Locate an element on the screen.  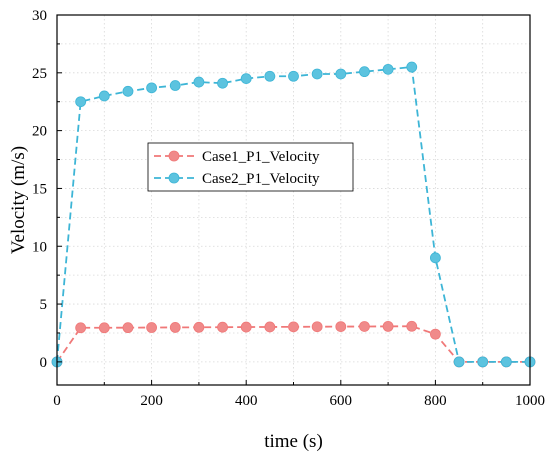
x-tick-label: 800 is located at coordinates (435, 401).